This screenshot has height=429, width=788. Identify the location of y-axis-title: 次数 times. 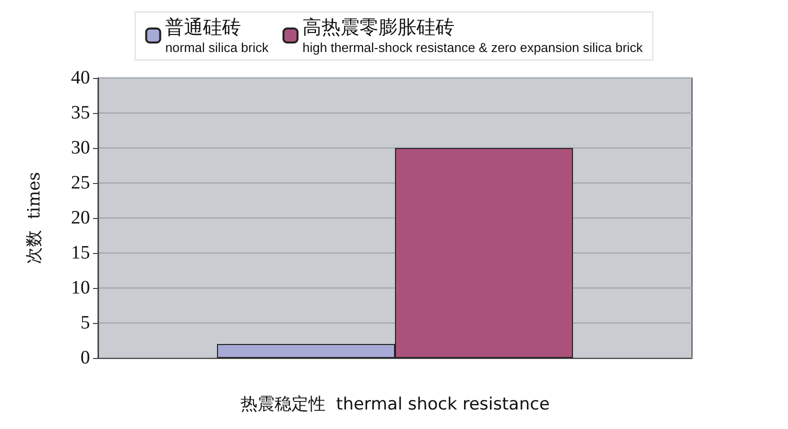
(34, 218).